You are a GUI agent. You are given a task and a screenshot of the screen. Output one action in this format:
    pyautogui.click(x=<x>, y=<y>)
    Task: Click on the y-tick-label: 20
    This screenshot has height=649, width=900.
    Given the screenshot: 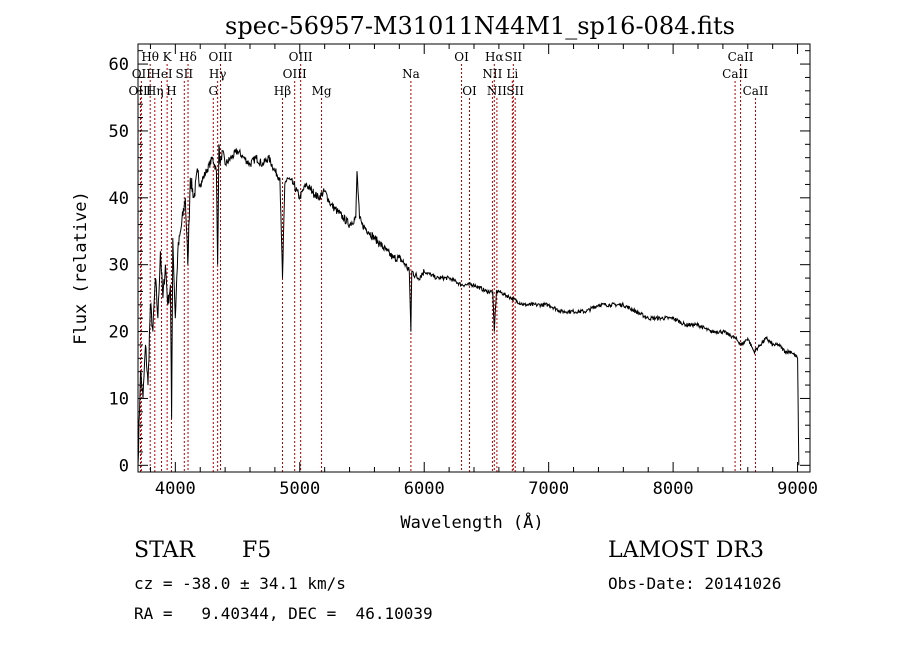 What is the action you would take?
    pyautogui.click(x=119, y=333)
    